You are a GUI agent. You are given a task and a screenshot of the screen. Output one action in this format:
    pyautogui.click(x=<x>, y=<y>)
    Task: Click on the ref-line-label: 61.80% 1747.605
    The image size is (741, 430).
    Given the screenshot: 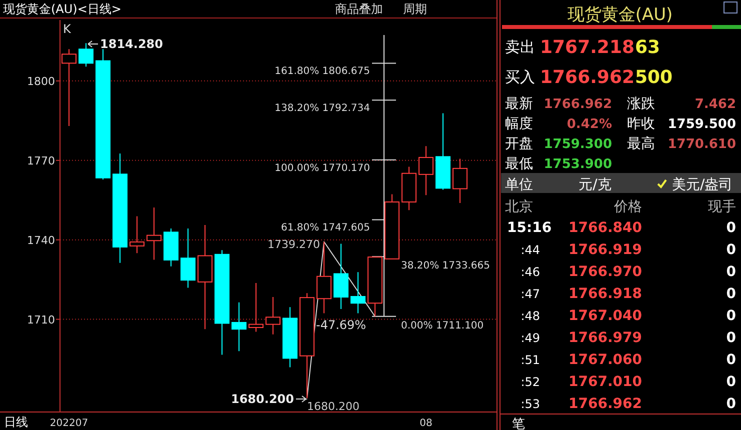 What is the action you would take?
    pyautogui.click(x=325, y=228)
    